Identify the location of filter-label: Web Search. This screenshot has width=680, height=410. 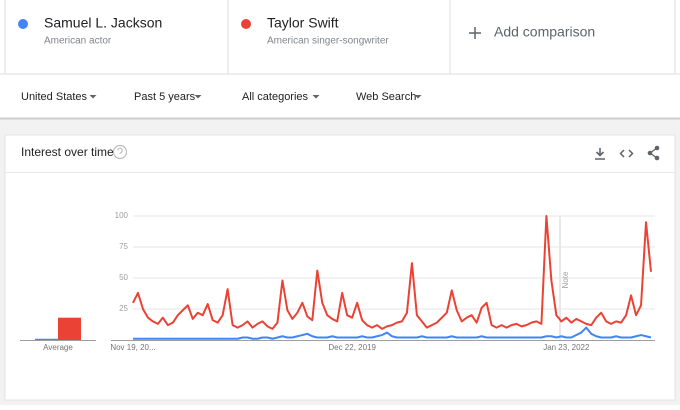
(386, 97).